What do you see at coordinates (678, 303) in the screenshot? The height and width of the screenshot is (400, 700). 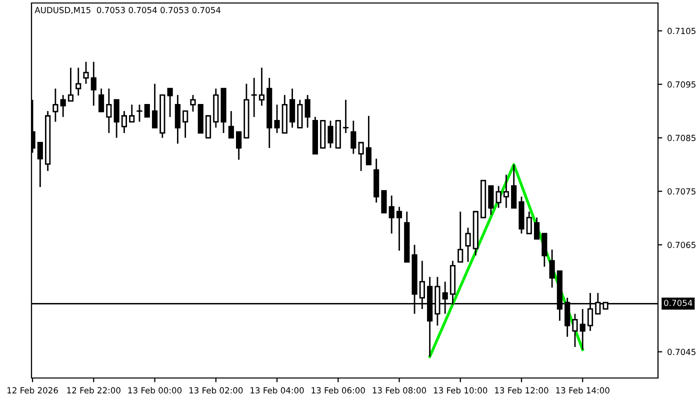 I see `ref-line-label: 0.7054` at bounding box center [678, 303].